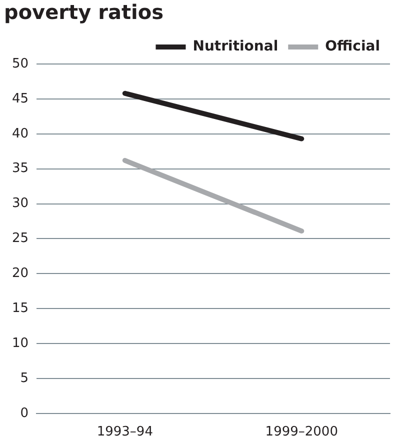 This screenshot has height=447, width=404. I want to click on y-tick-label: 25, so click(20, 238).